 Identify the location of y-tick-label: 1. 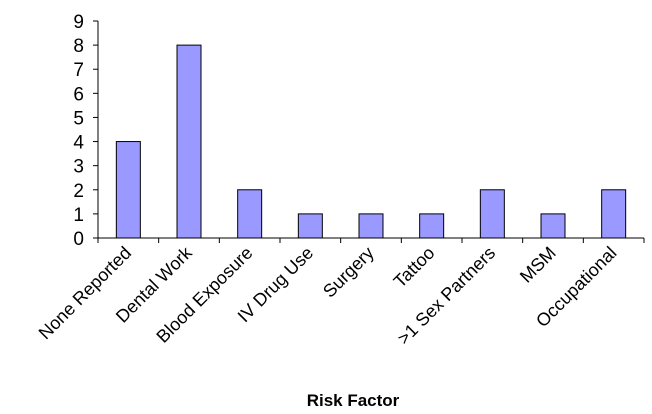
(78, 215).